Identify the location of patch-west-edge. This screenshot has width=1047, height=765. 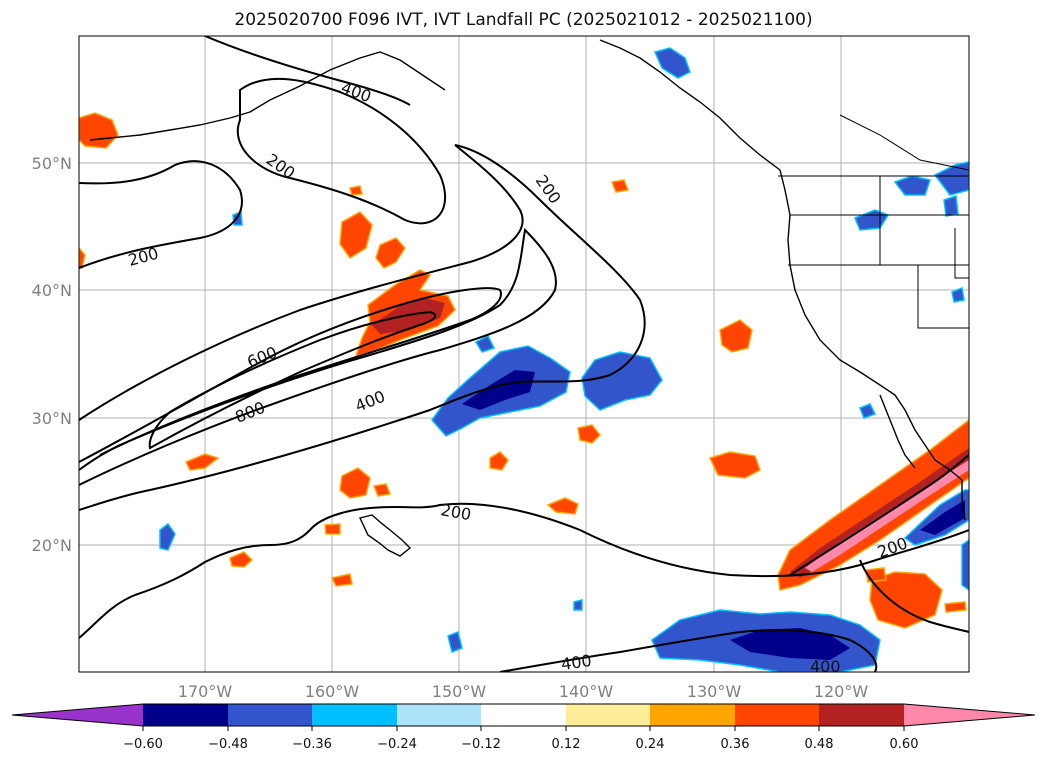
(82, 257).